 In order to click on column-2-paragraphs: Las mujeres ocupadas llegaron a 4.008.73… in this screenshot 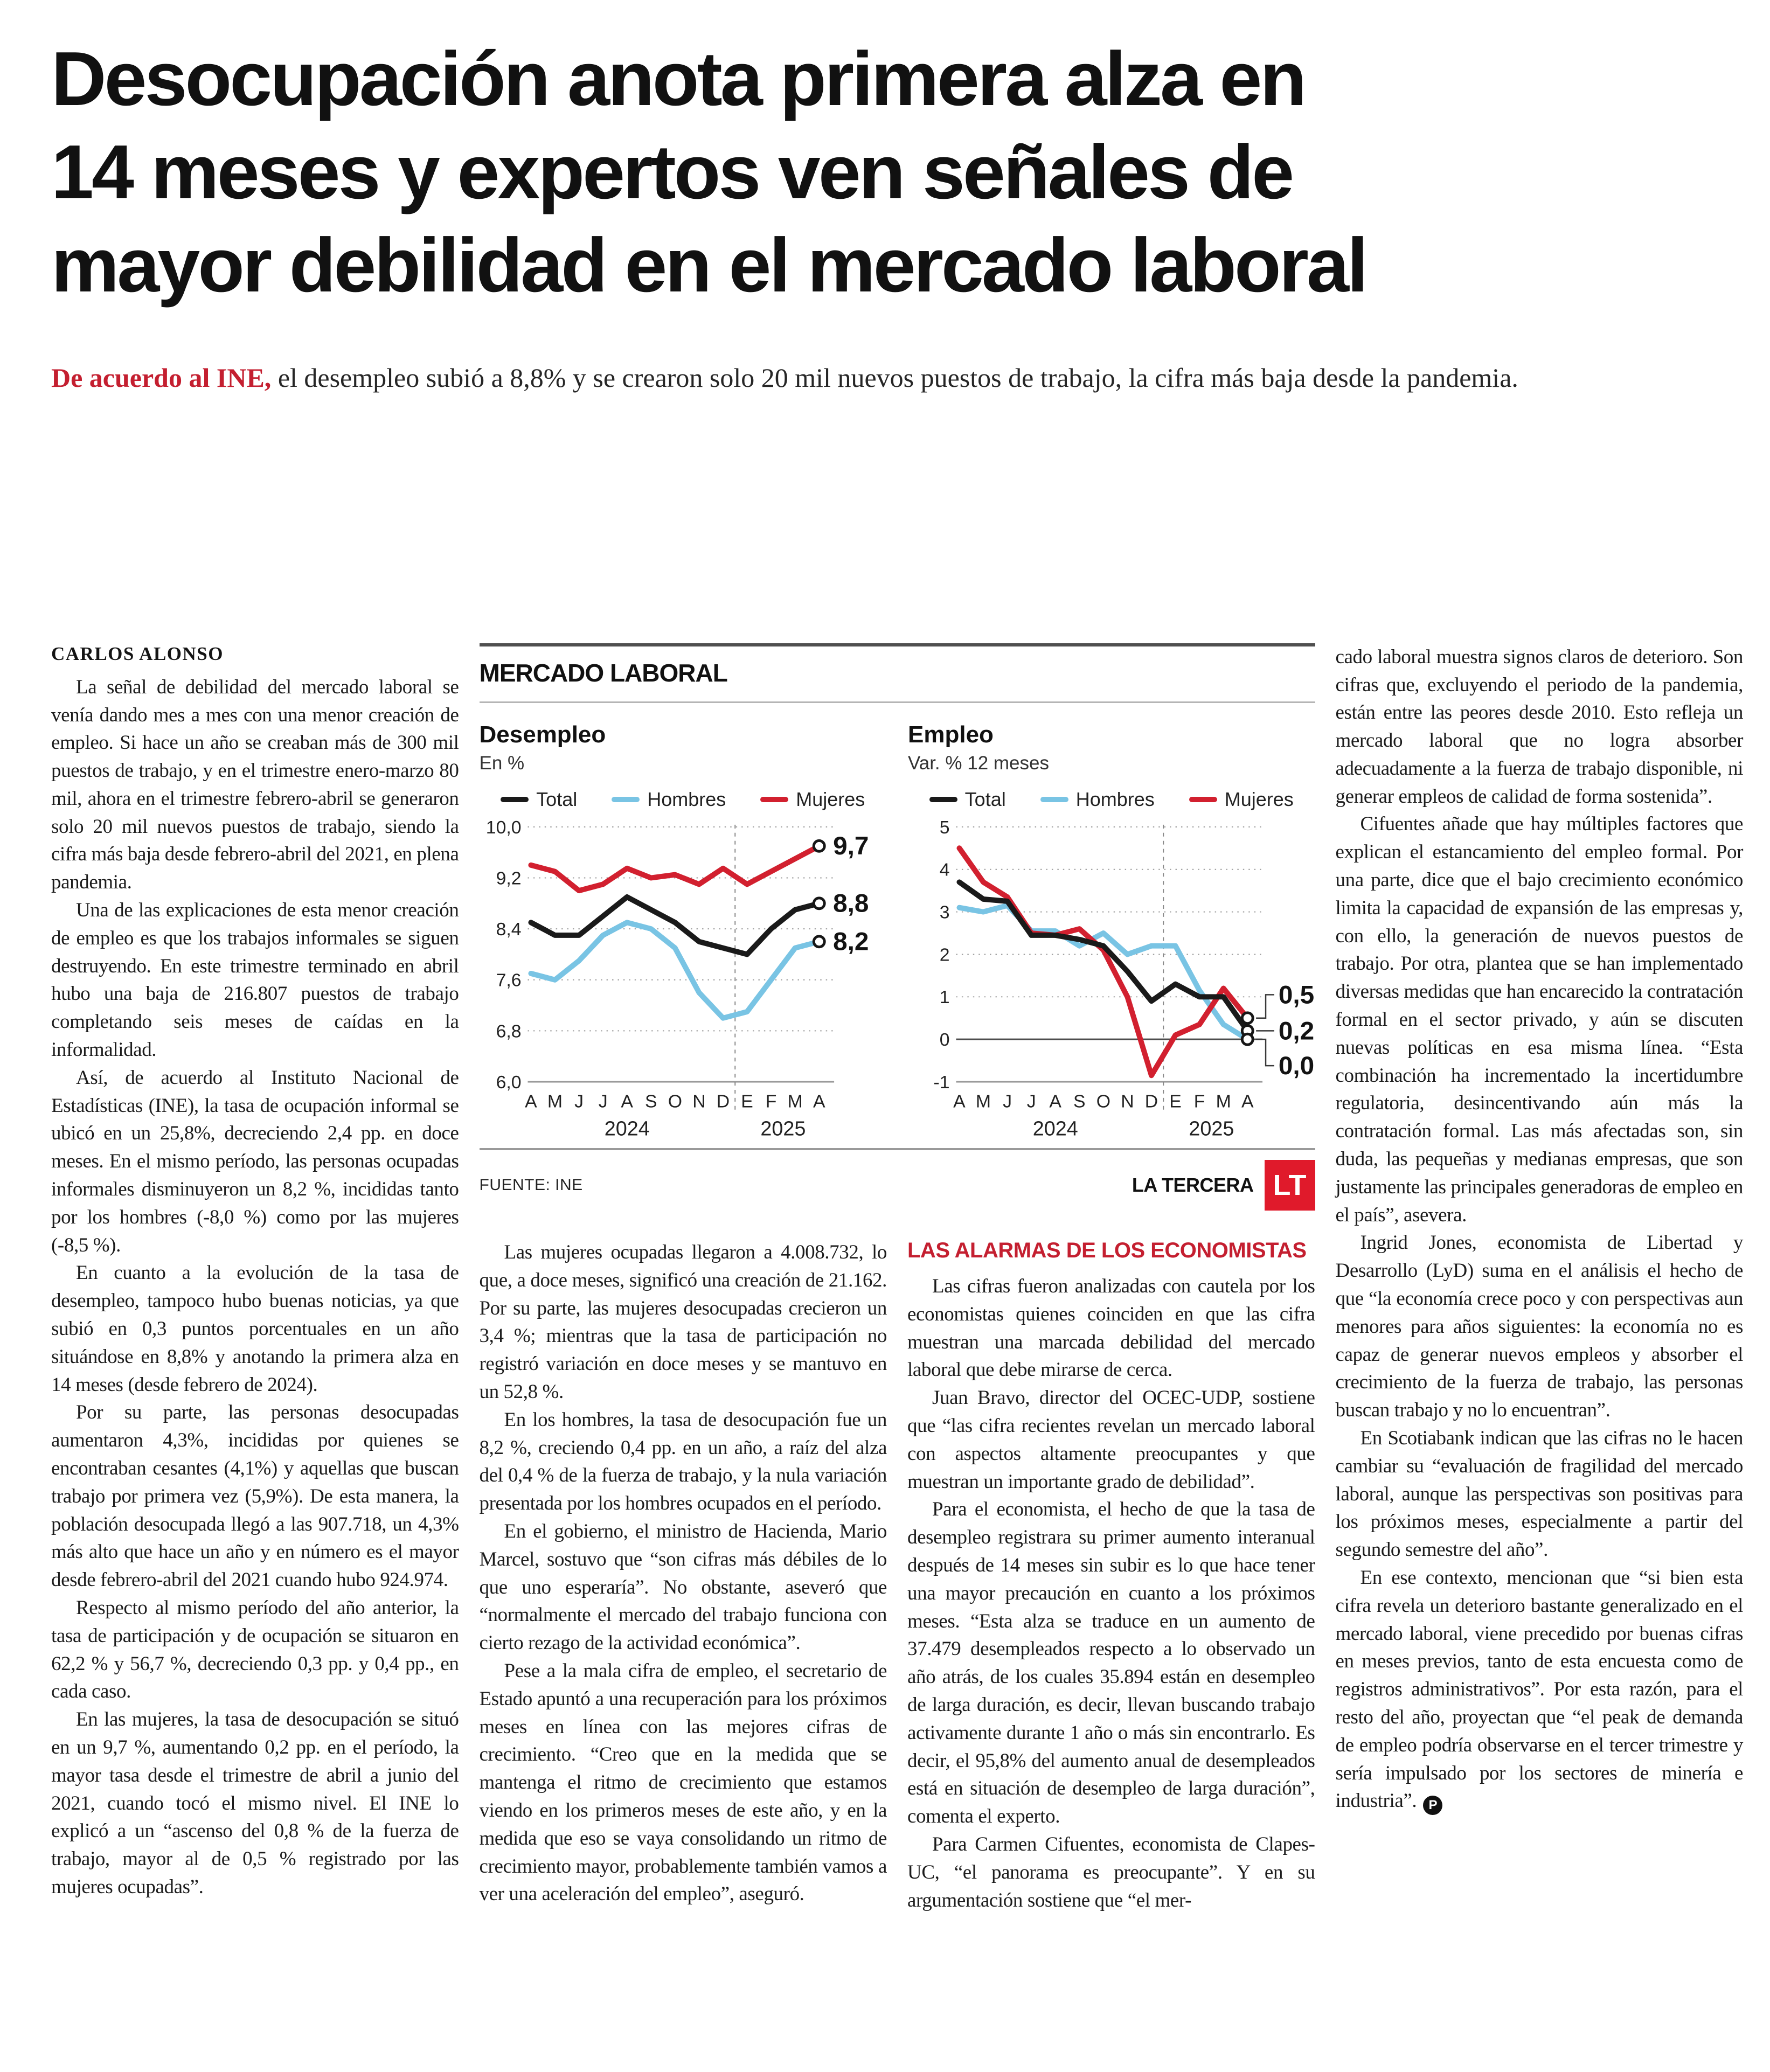, I will do `click(683, 1573)`.